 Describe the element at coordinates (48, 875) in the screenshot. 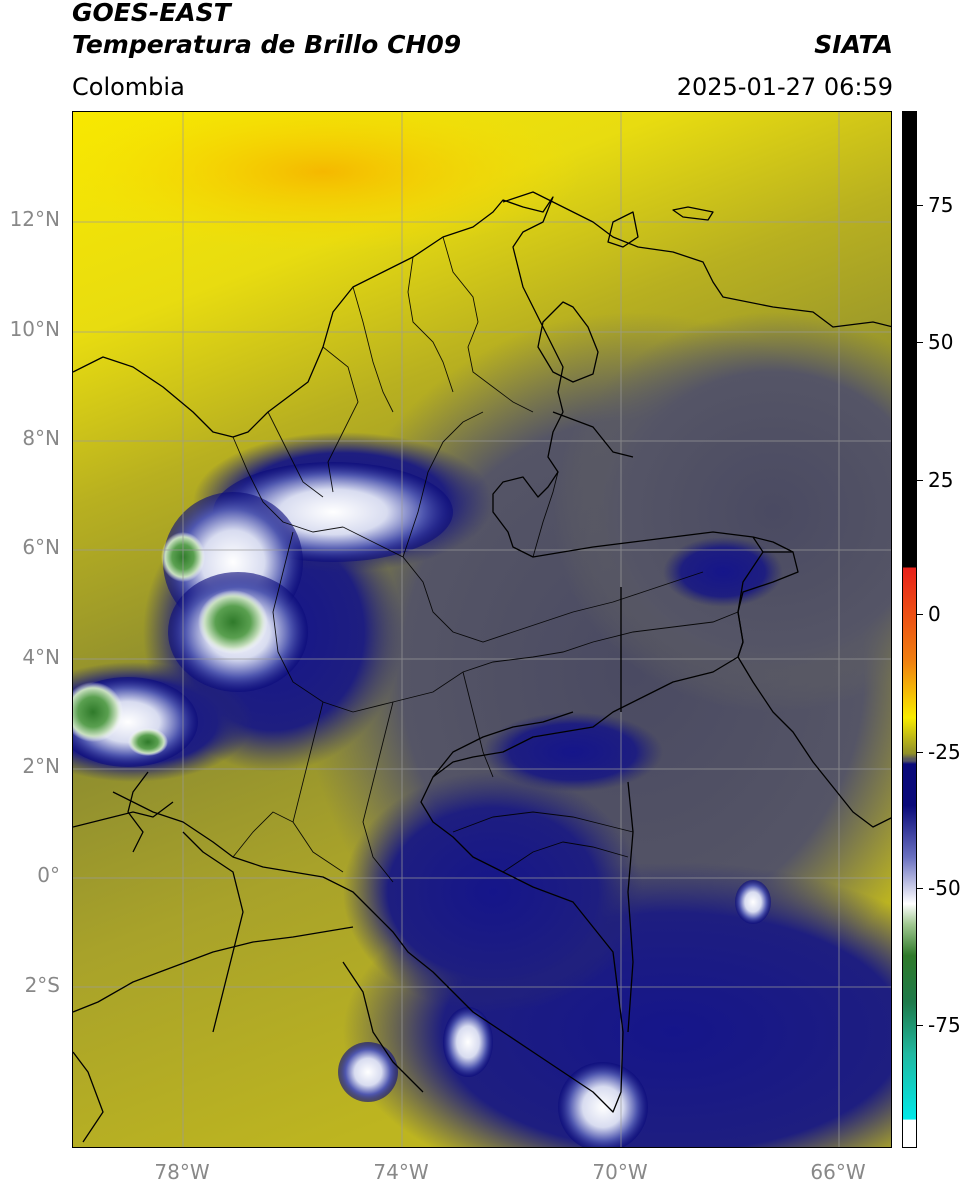

I see `lat-label-0: 0°` at that location.